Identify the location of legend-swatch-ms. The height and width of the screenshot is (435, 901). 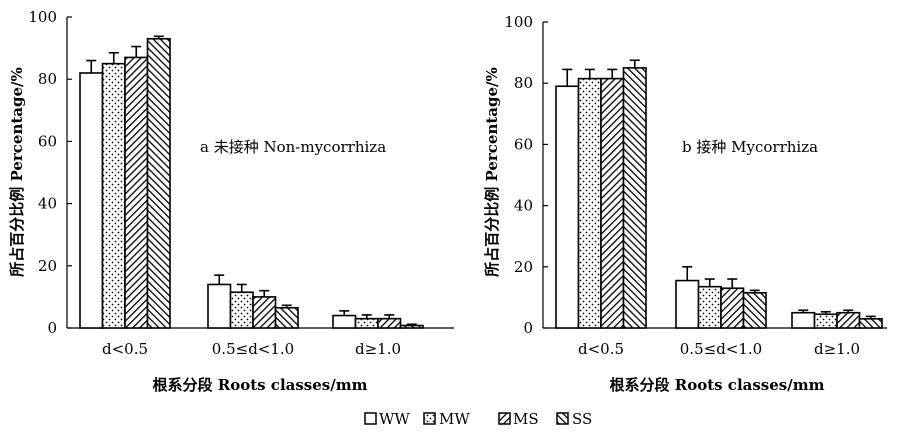
(504, 418).